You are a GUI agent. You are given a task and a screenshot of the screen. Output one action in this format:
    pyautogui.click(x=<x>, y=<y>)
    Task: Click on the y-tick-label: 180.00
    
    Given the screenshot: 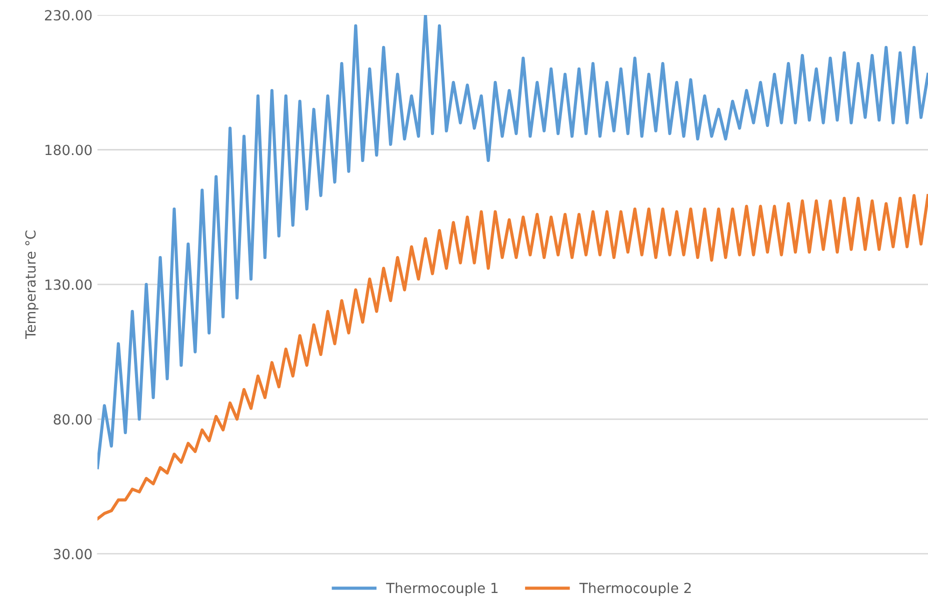 What is the action you would take?
    pyautogui.click(x=69, y=150)
    